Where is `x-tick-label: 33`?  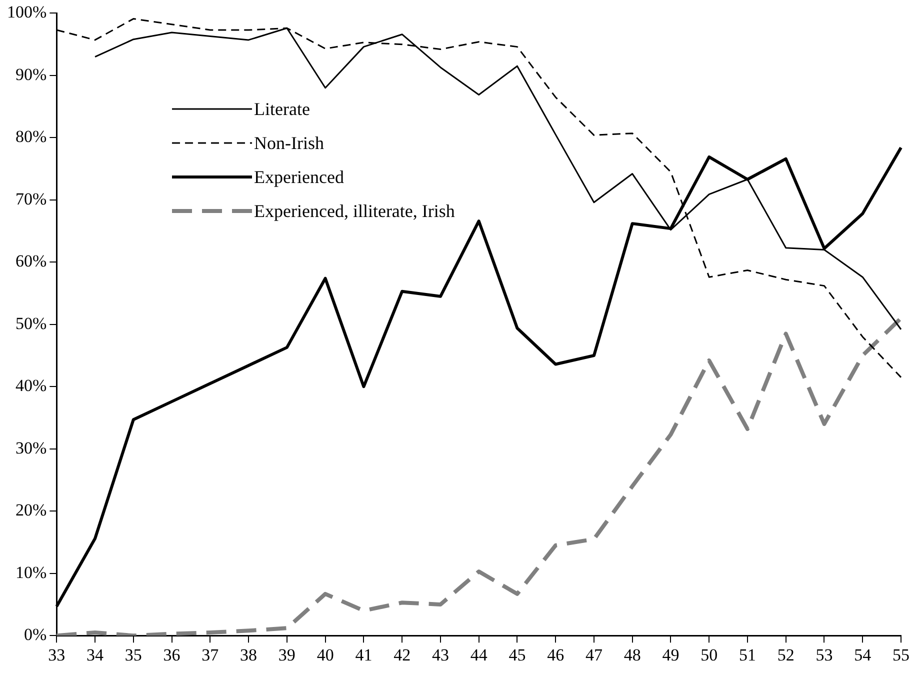
x-tick-label: 33 is located at coordinates (57, 654).